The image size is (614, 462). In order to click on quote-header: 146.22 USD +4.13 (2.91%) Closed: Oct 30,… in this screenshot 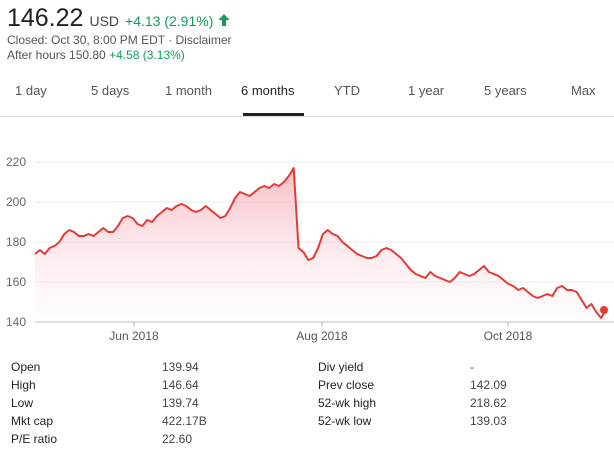, I will do `click(119, 33)`.